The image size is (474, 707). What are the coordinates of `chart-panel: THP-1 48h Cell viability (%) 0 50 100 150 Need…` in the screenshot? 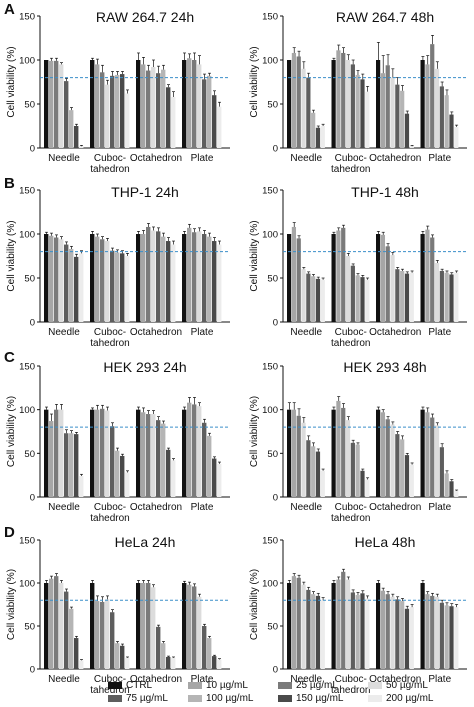 It's located at (358, 266).